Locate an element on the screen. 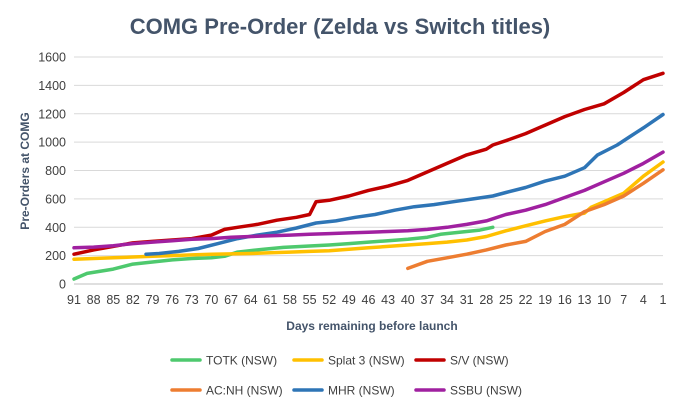 The height and width of the screenshot is (408, 679). x-tick-label: 82 is located at coordinates (133, 300).